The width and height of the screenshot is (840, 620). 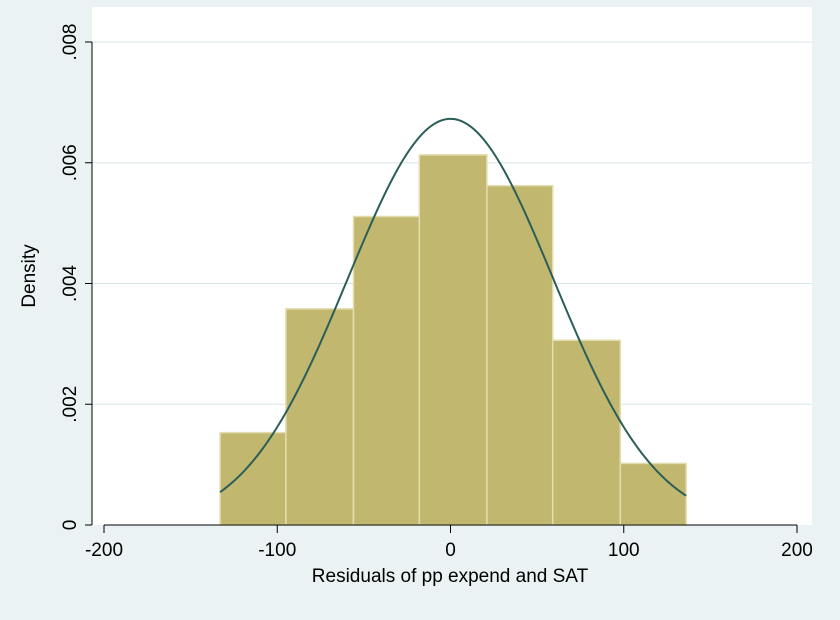 What do you see at coordinates (70, 42) in the screenshot?
I see `y-tick-label: .008` at bounding box center [70, 42].